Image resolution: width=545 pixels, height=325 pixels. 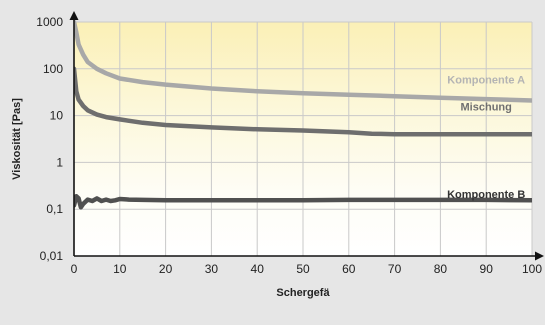 I want to click on y-tick-label: 10, so click(x=57, y=116).